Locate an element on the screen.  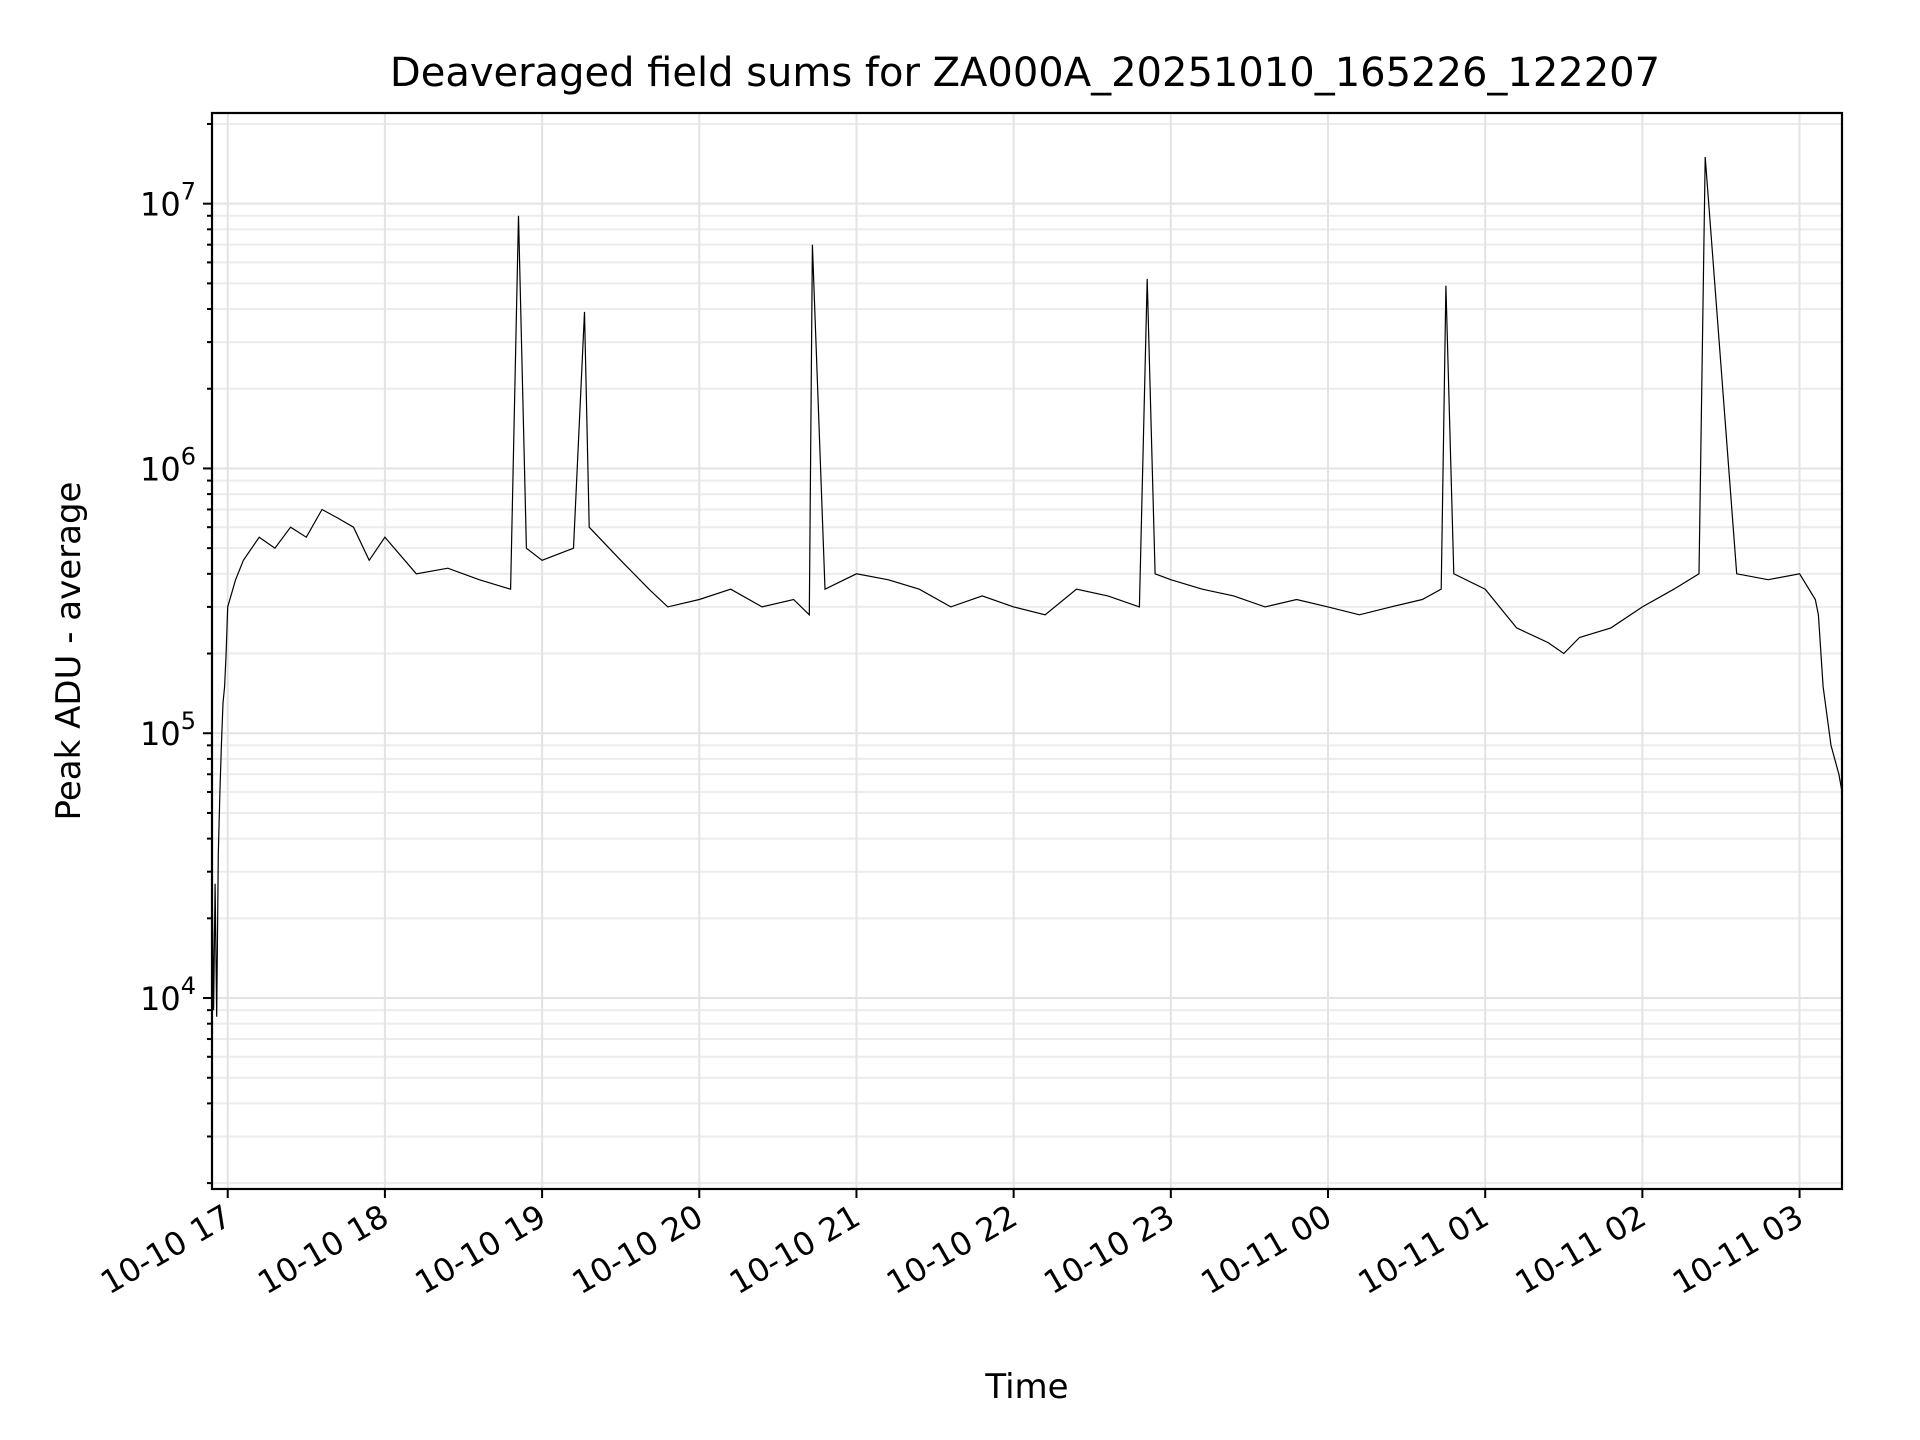
y-tick-label: 10⁶ is located at coordinates (168, 465).